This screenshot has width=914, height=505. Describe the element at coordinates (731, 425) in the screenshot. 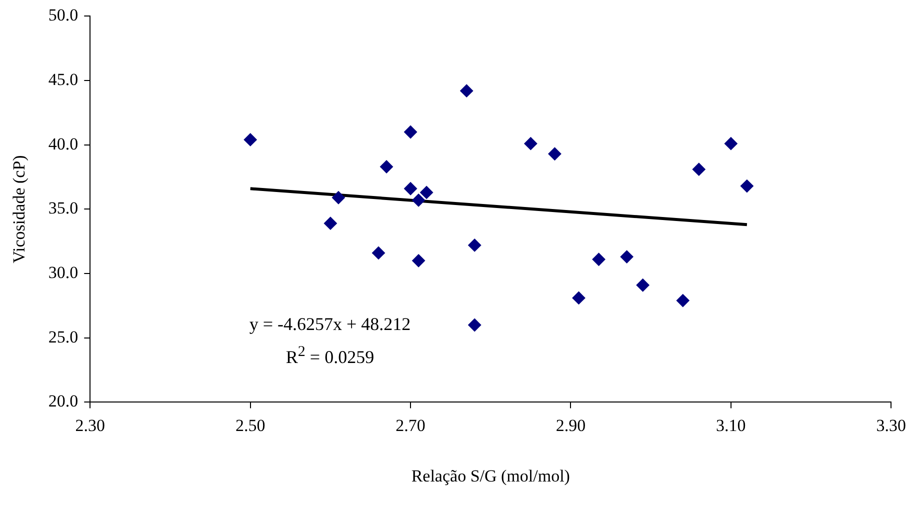

I see `x-tick-label: 3.10` at that location.